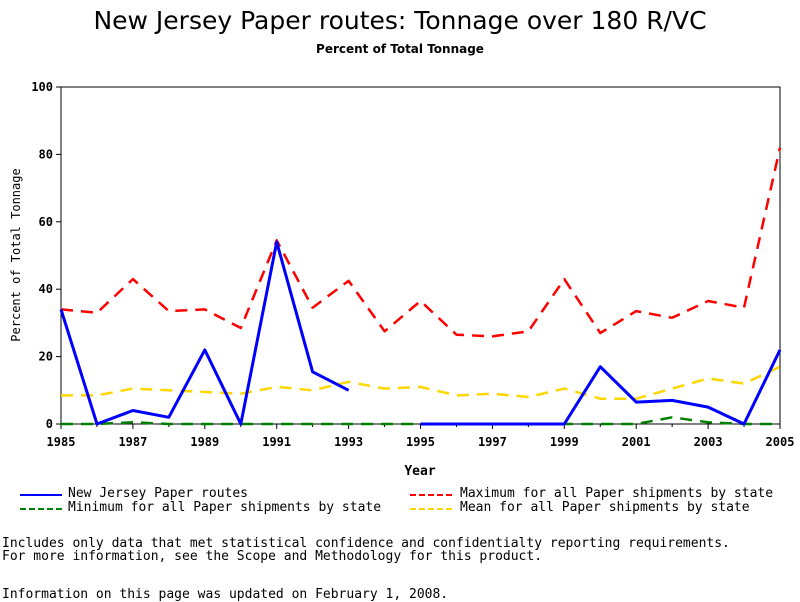 Image resolution: width=800 pixels, height=602 pixels. I want to click on y-tick-label: 80, so click(46, 154).